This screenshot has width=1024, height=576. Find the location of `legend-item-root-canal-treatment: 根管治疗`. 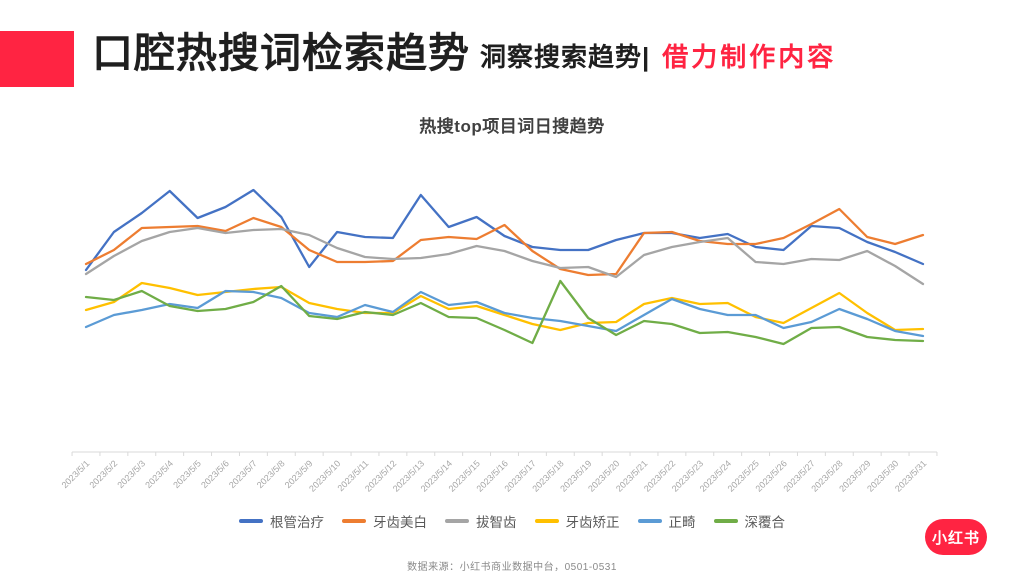

legend-item-root-canal-treatment: 根管治疗 is located at coordinates (281, 521).